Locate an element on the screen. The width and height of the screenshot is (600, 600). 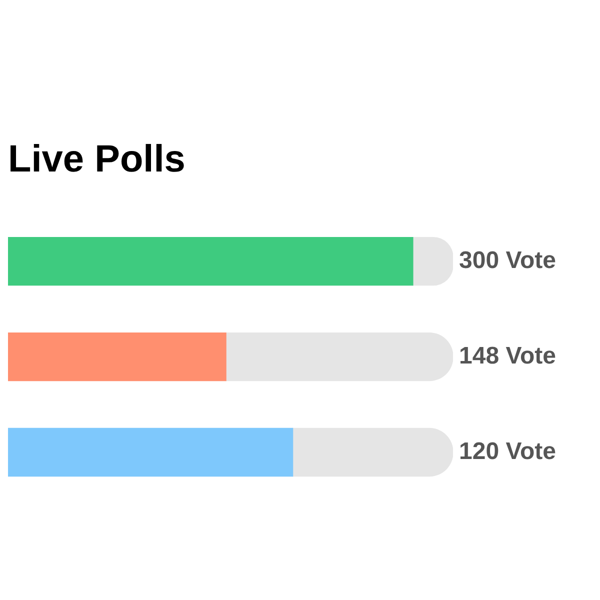
chart-title: Live Polls is located at coordinates (97, 159).